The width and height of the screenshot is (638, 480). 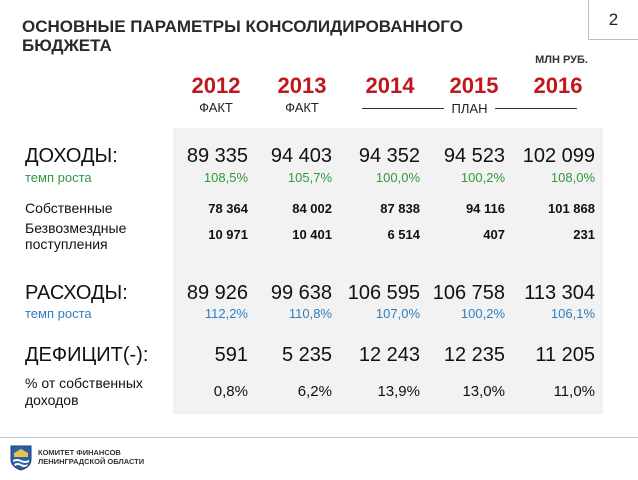 What do you see at coordinates (469, 108) in the screenshot?
I see `plan-label: ПЛАН` at bounding box center [469, 108].